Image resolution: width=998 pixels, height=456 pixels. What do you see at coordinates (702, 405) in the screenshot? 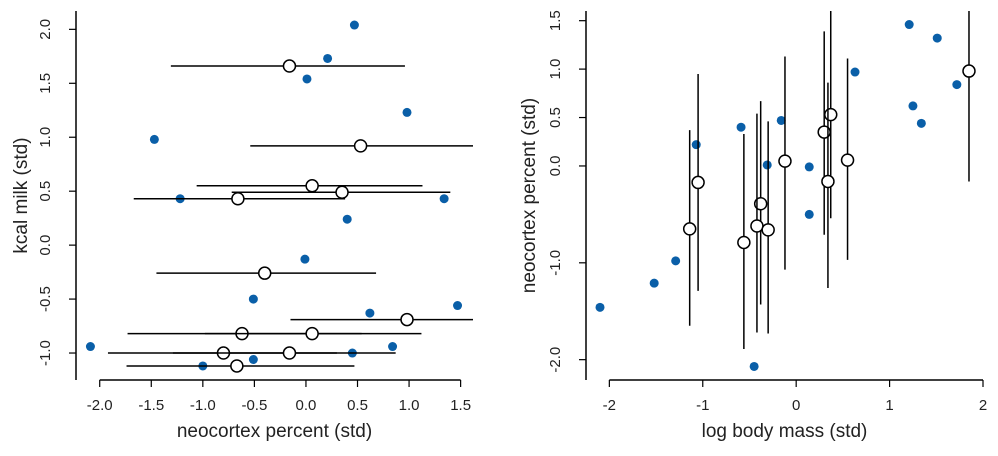
I see `x-tick-label: -1` at bounding box center [702, 405].